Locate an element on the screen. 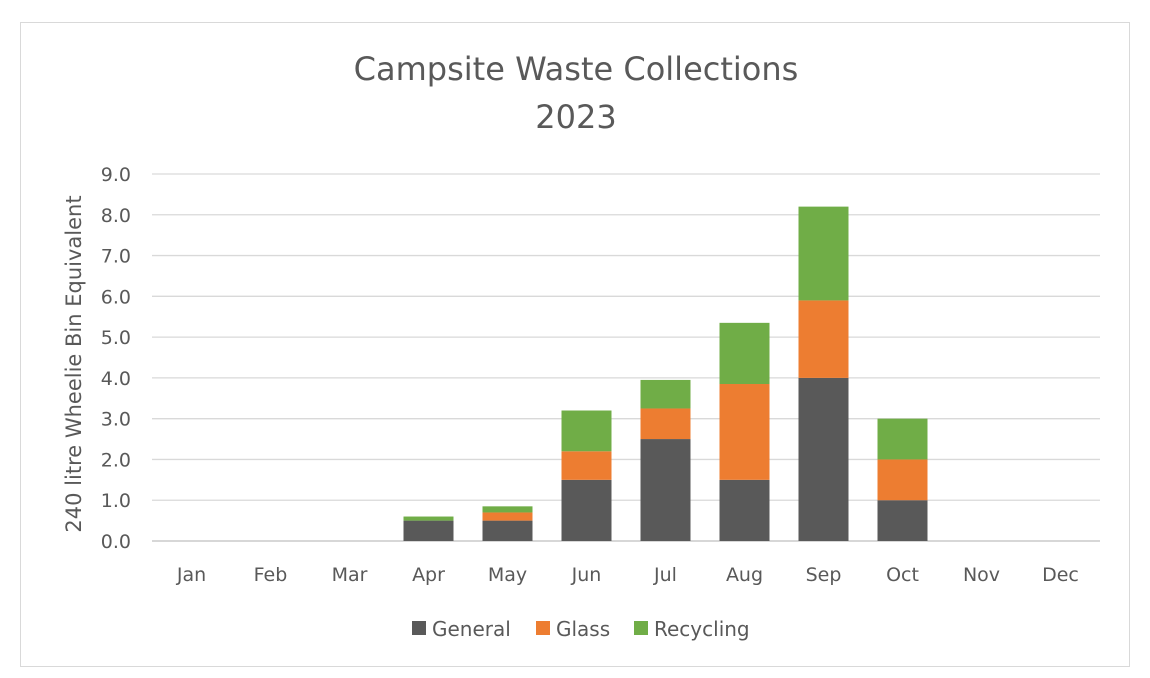 This screenshot has height=678, width=1150. y-axis-title: 240 litre Wheelie Bin Equivalent is located at coordinates (74, 363).